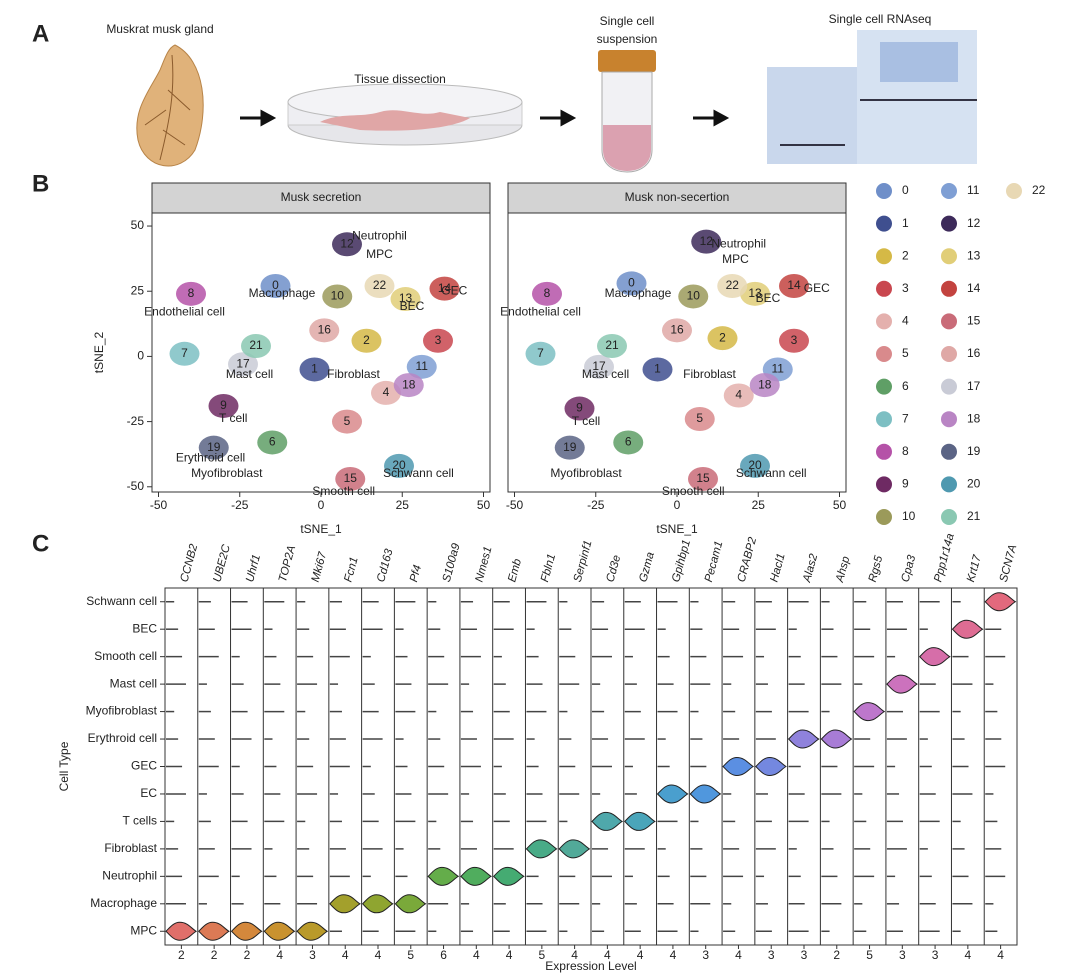 This screenshot has width=1080, height=976. I want to click on y-tick-label: Erythroid cell, so click(122, 738).